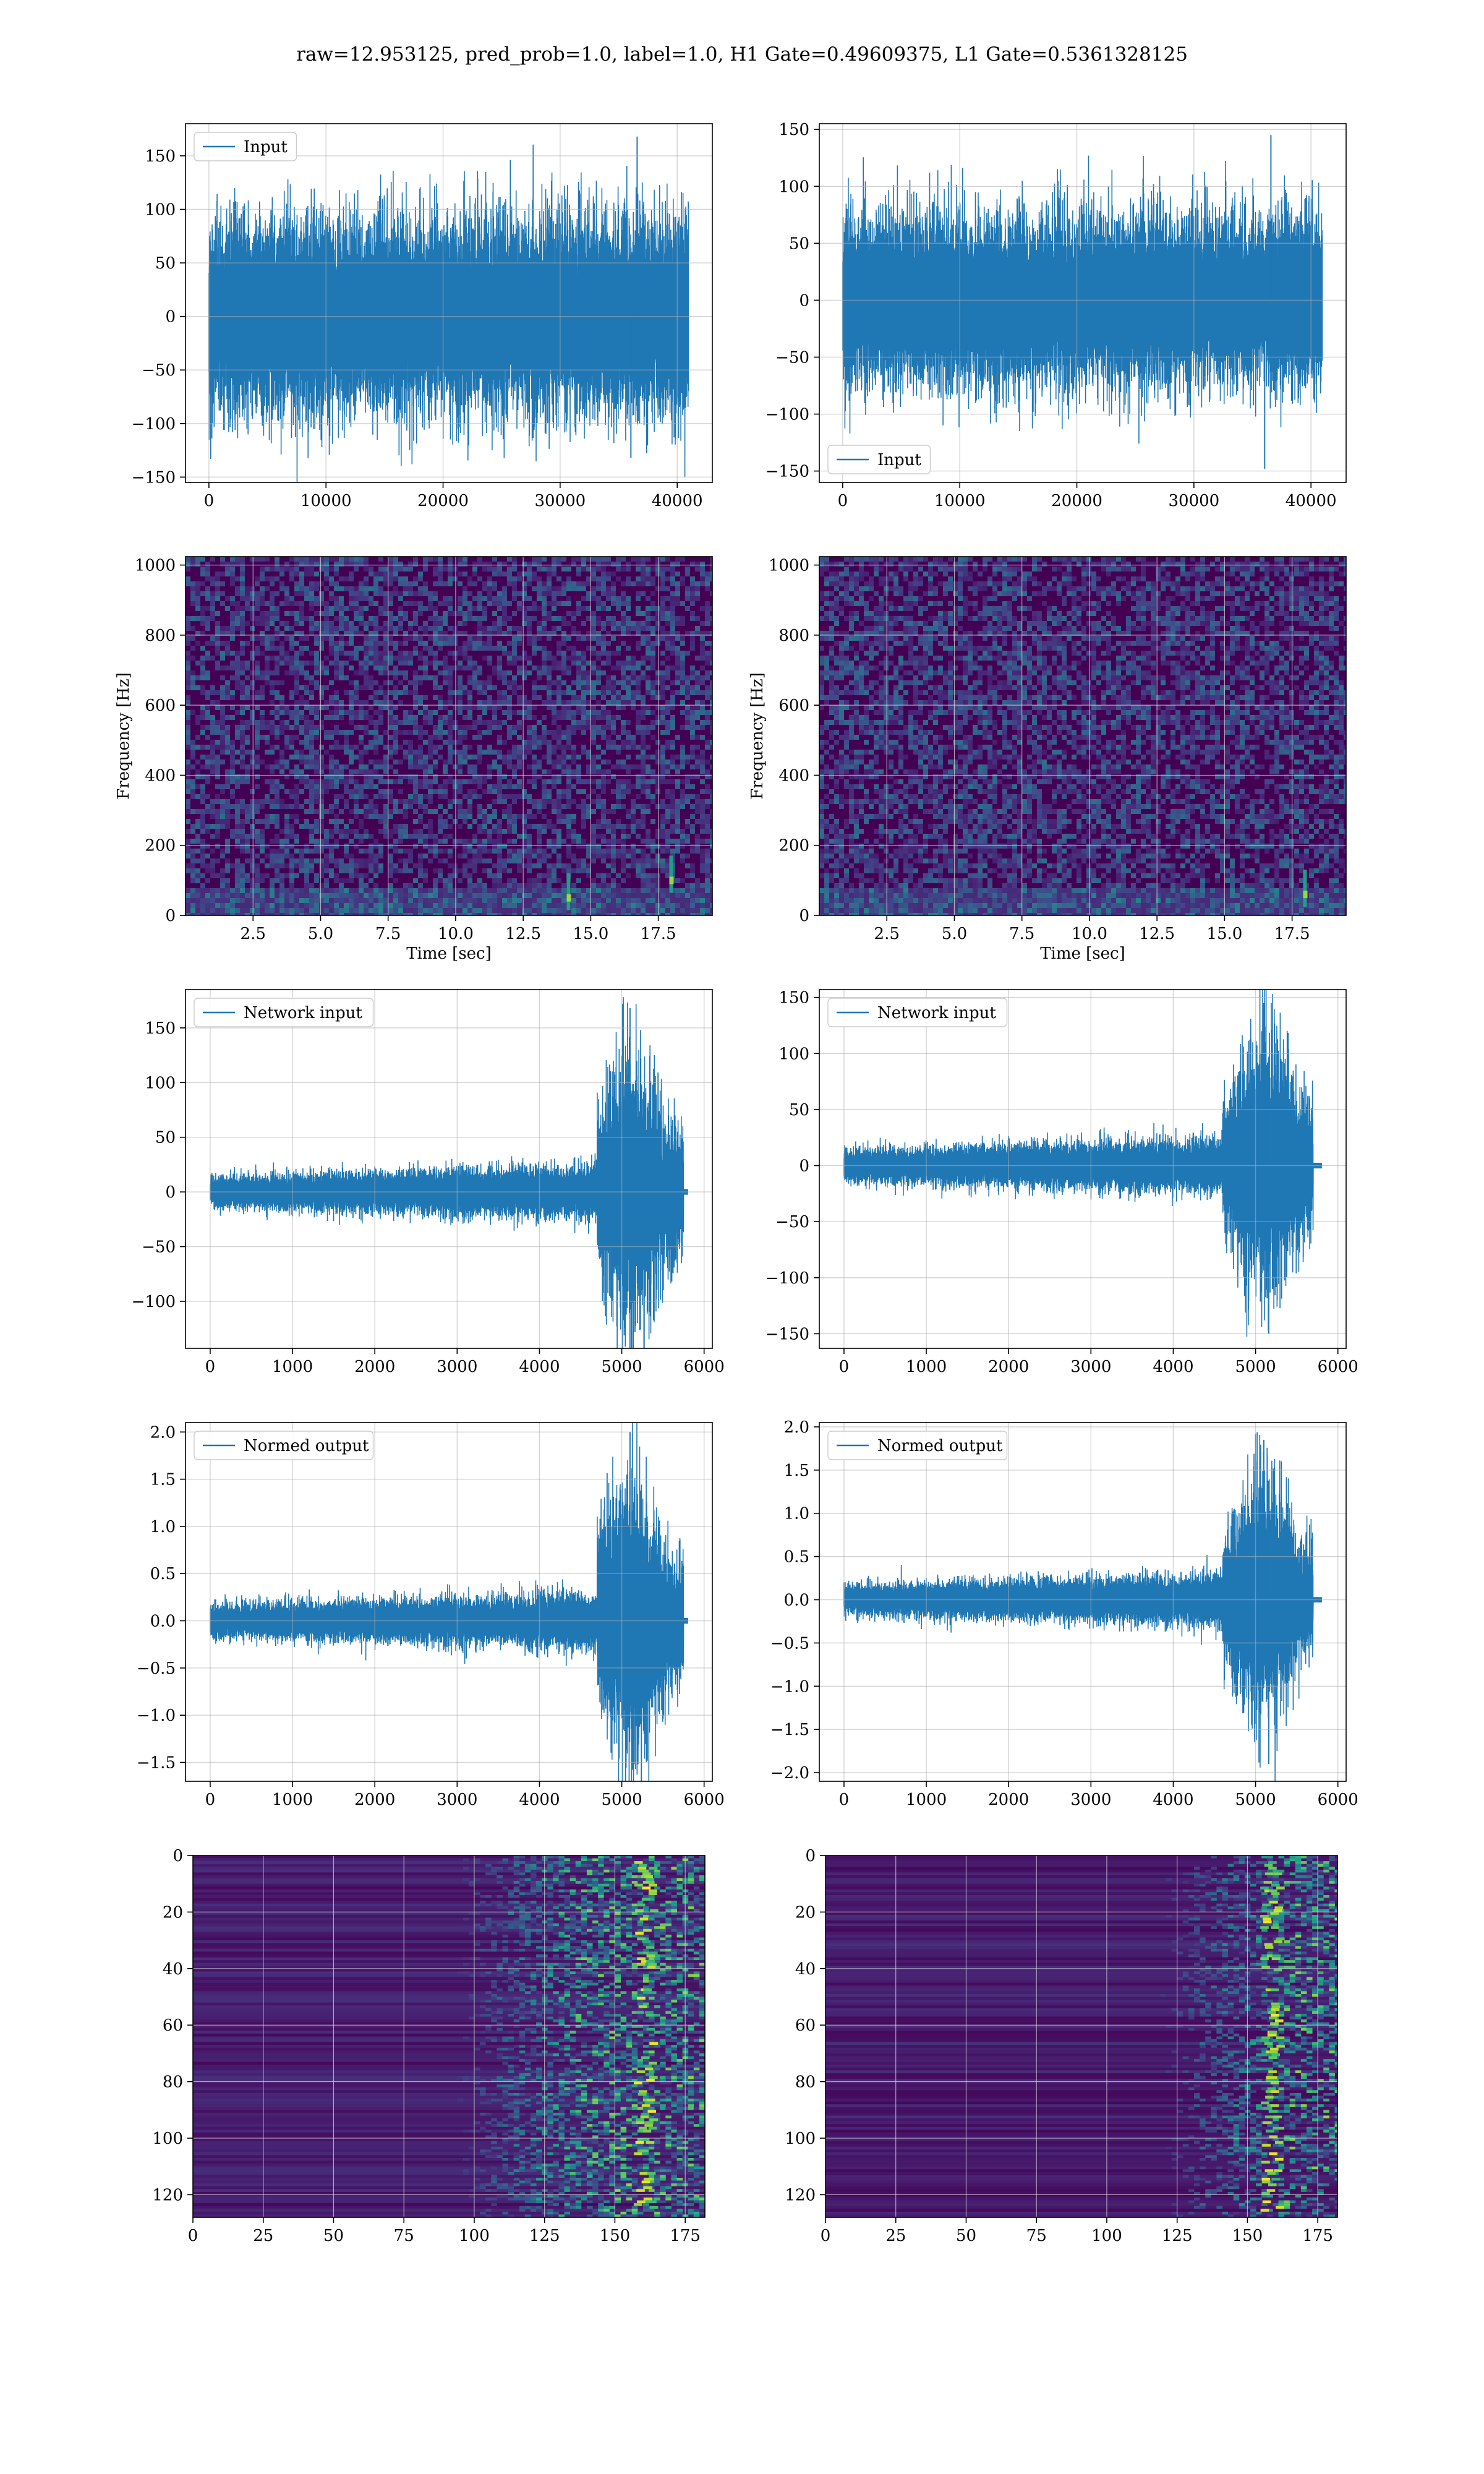 This screenshot has height=2474, width=1484. What do you see at coordinates (1021, 934) in the screenshot?
I see `x-tick-label: 7.5` at bounding box center [1021, 934].